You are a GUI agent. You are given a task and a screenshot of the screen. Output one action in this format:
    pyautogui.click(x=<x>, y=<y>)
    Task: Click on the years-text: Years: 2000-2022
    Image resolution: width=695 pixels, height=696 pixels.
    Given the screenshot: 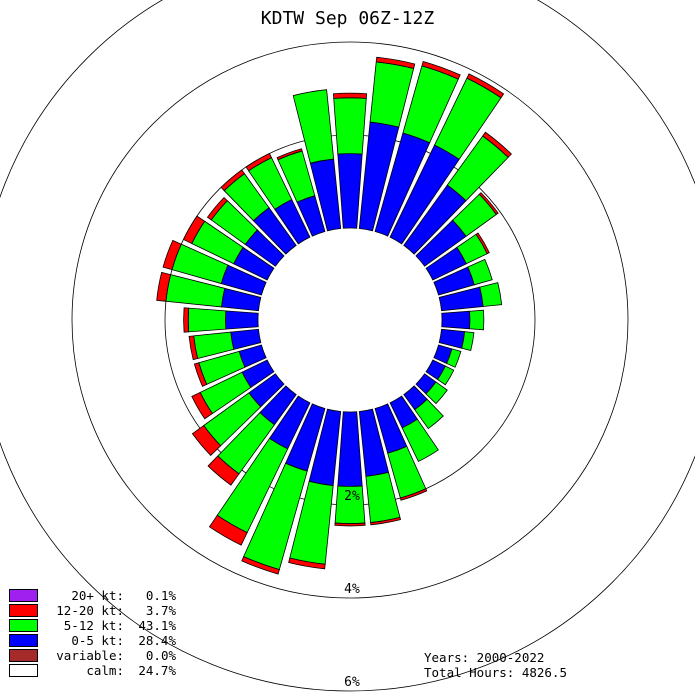 What is the action you would take?
    pyautogui.click(x=484, y=657)
    